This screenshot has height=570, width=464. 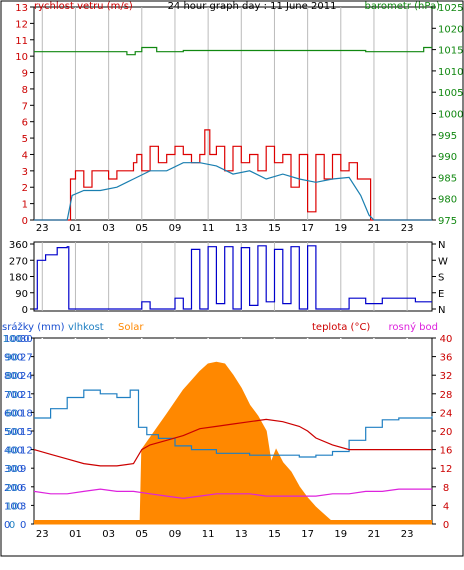 I want to click on solar-tick-label: 700, so click(x=13, y=395).